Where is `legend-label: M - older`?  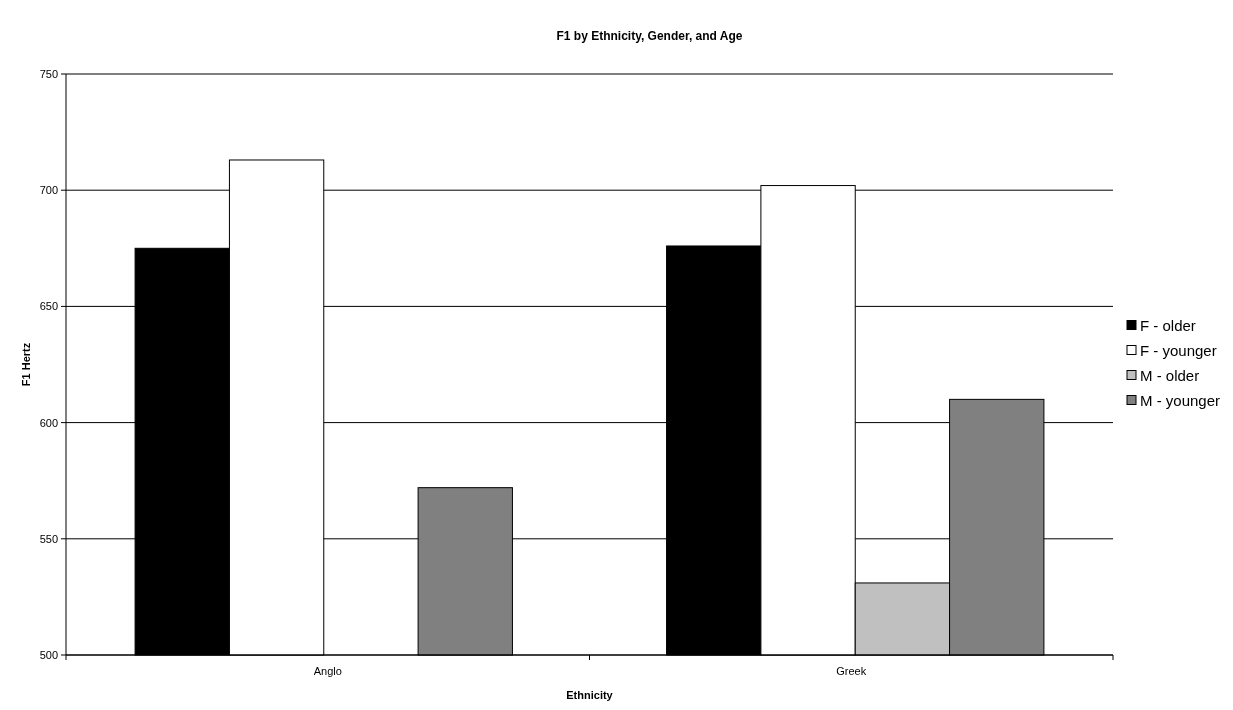 legend-label: M - older is located at coordinates (1170, 375).